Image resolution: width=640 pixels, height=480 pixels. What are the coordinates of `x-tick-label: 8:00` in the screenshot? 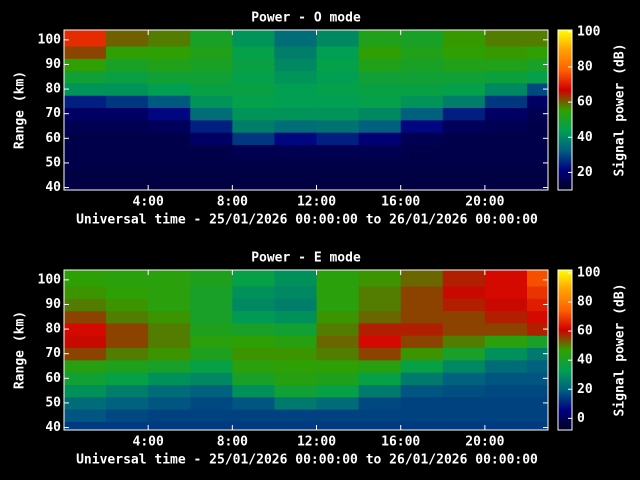 It's located at (232, 442).